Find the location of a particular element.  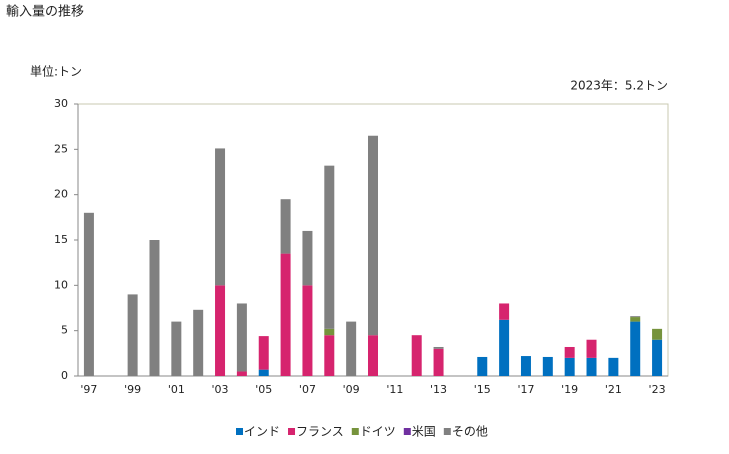

x-tick-label: '03 is located at coordinates (220, 389).